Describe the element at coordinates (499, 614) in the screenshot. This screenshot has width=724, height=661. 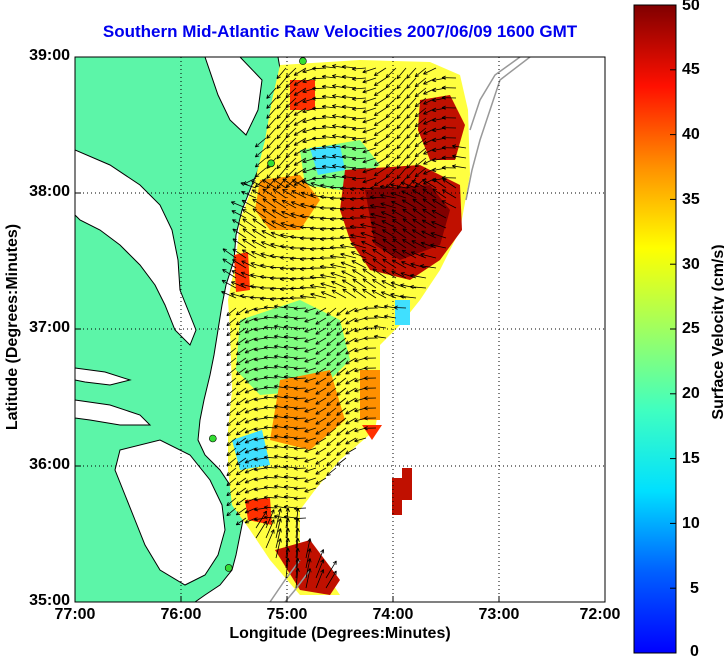
I see `x-tick-label: 73:00` at that location.